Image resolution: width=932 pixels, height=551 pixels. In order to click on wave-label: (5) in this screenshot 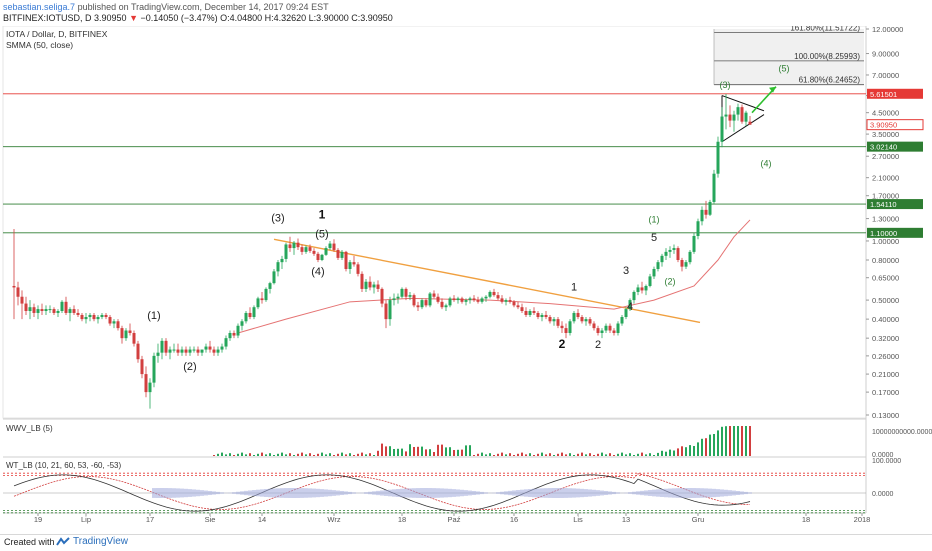, I will do `click(321, 235)`.